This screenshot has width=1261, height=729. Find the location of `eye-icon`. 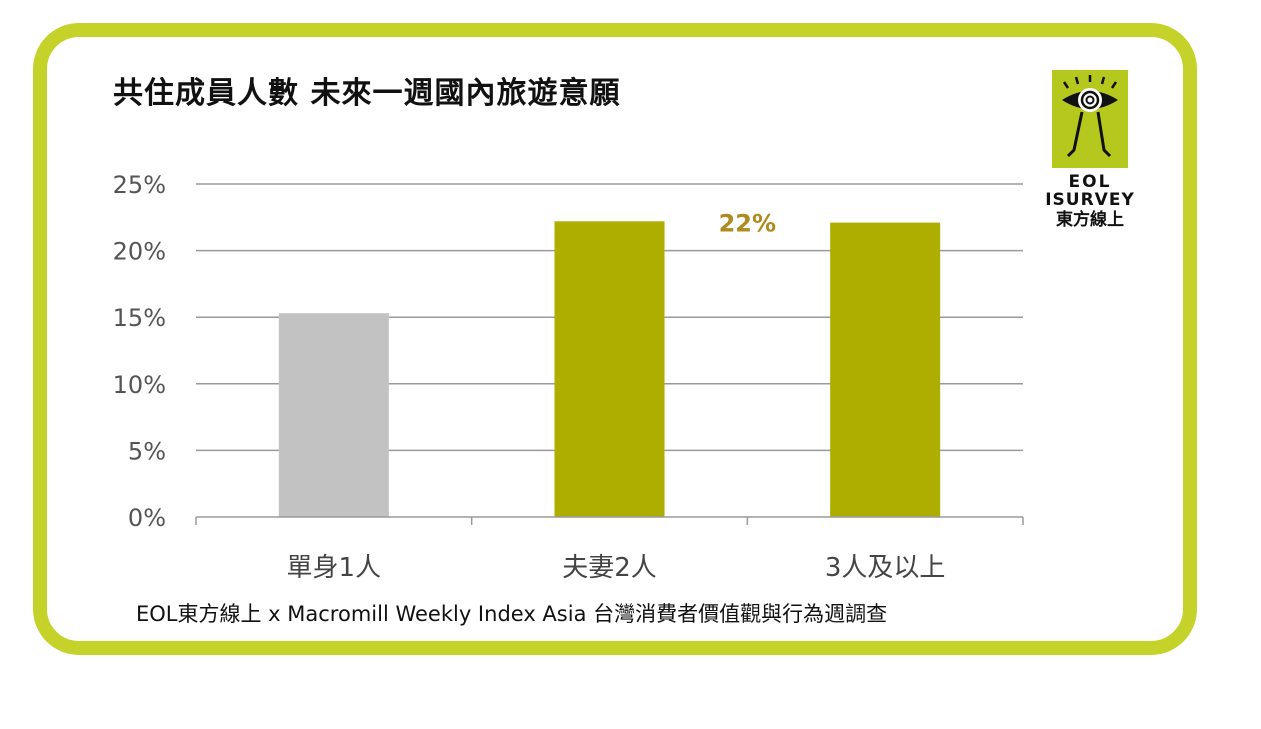

eye-icon is located at coordinates (1090, 116).